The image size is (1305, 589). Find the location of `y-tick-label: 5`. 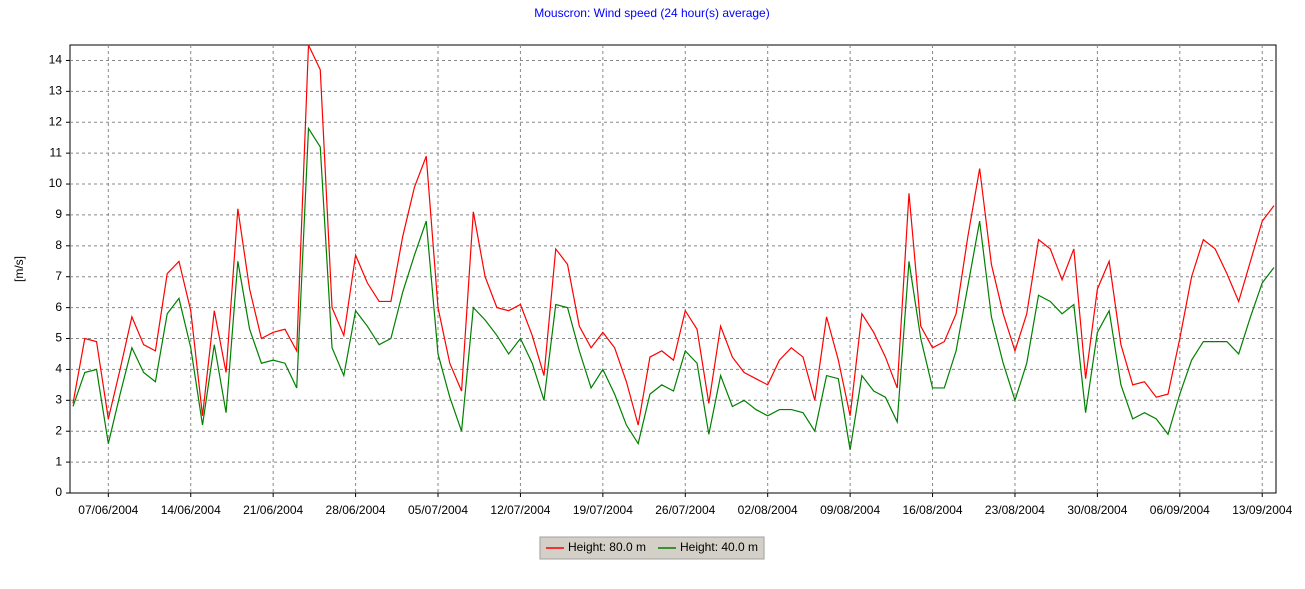

y-tick-label: 5 is located at coordinates (58, 338).